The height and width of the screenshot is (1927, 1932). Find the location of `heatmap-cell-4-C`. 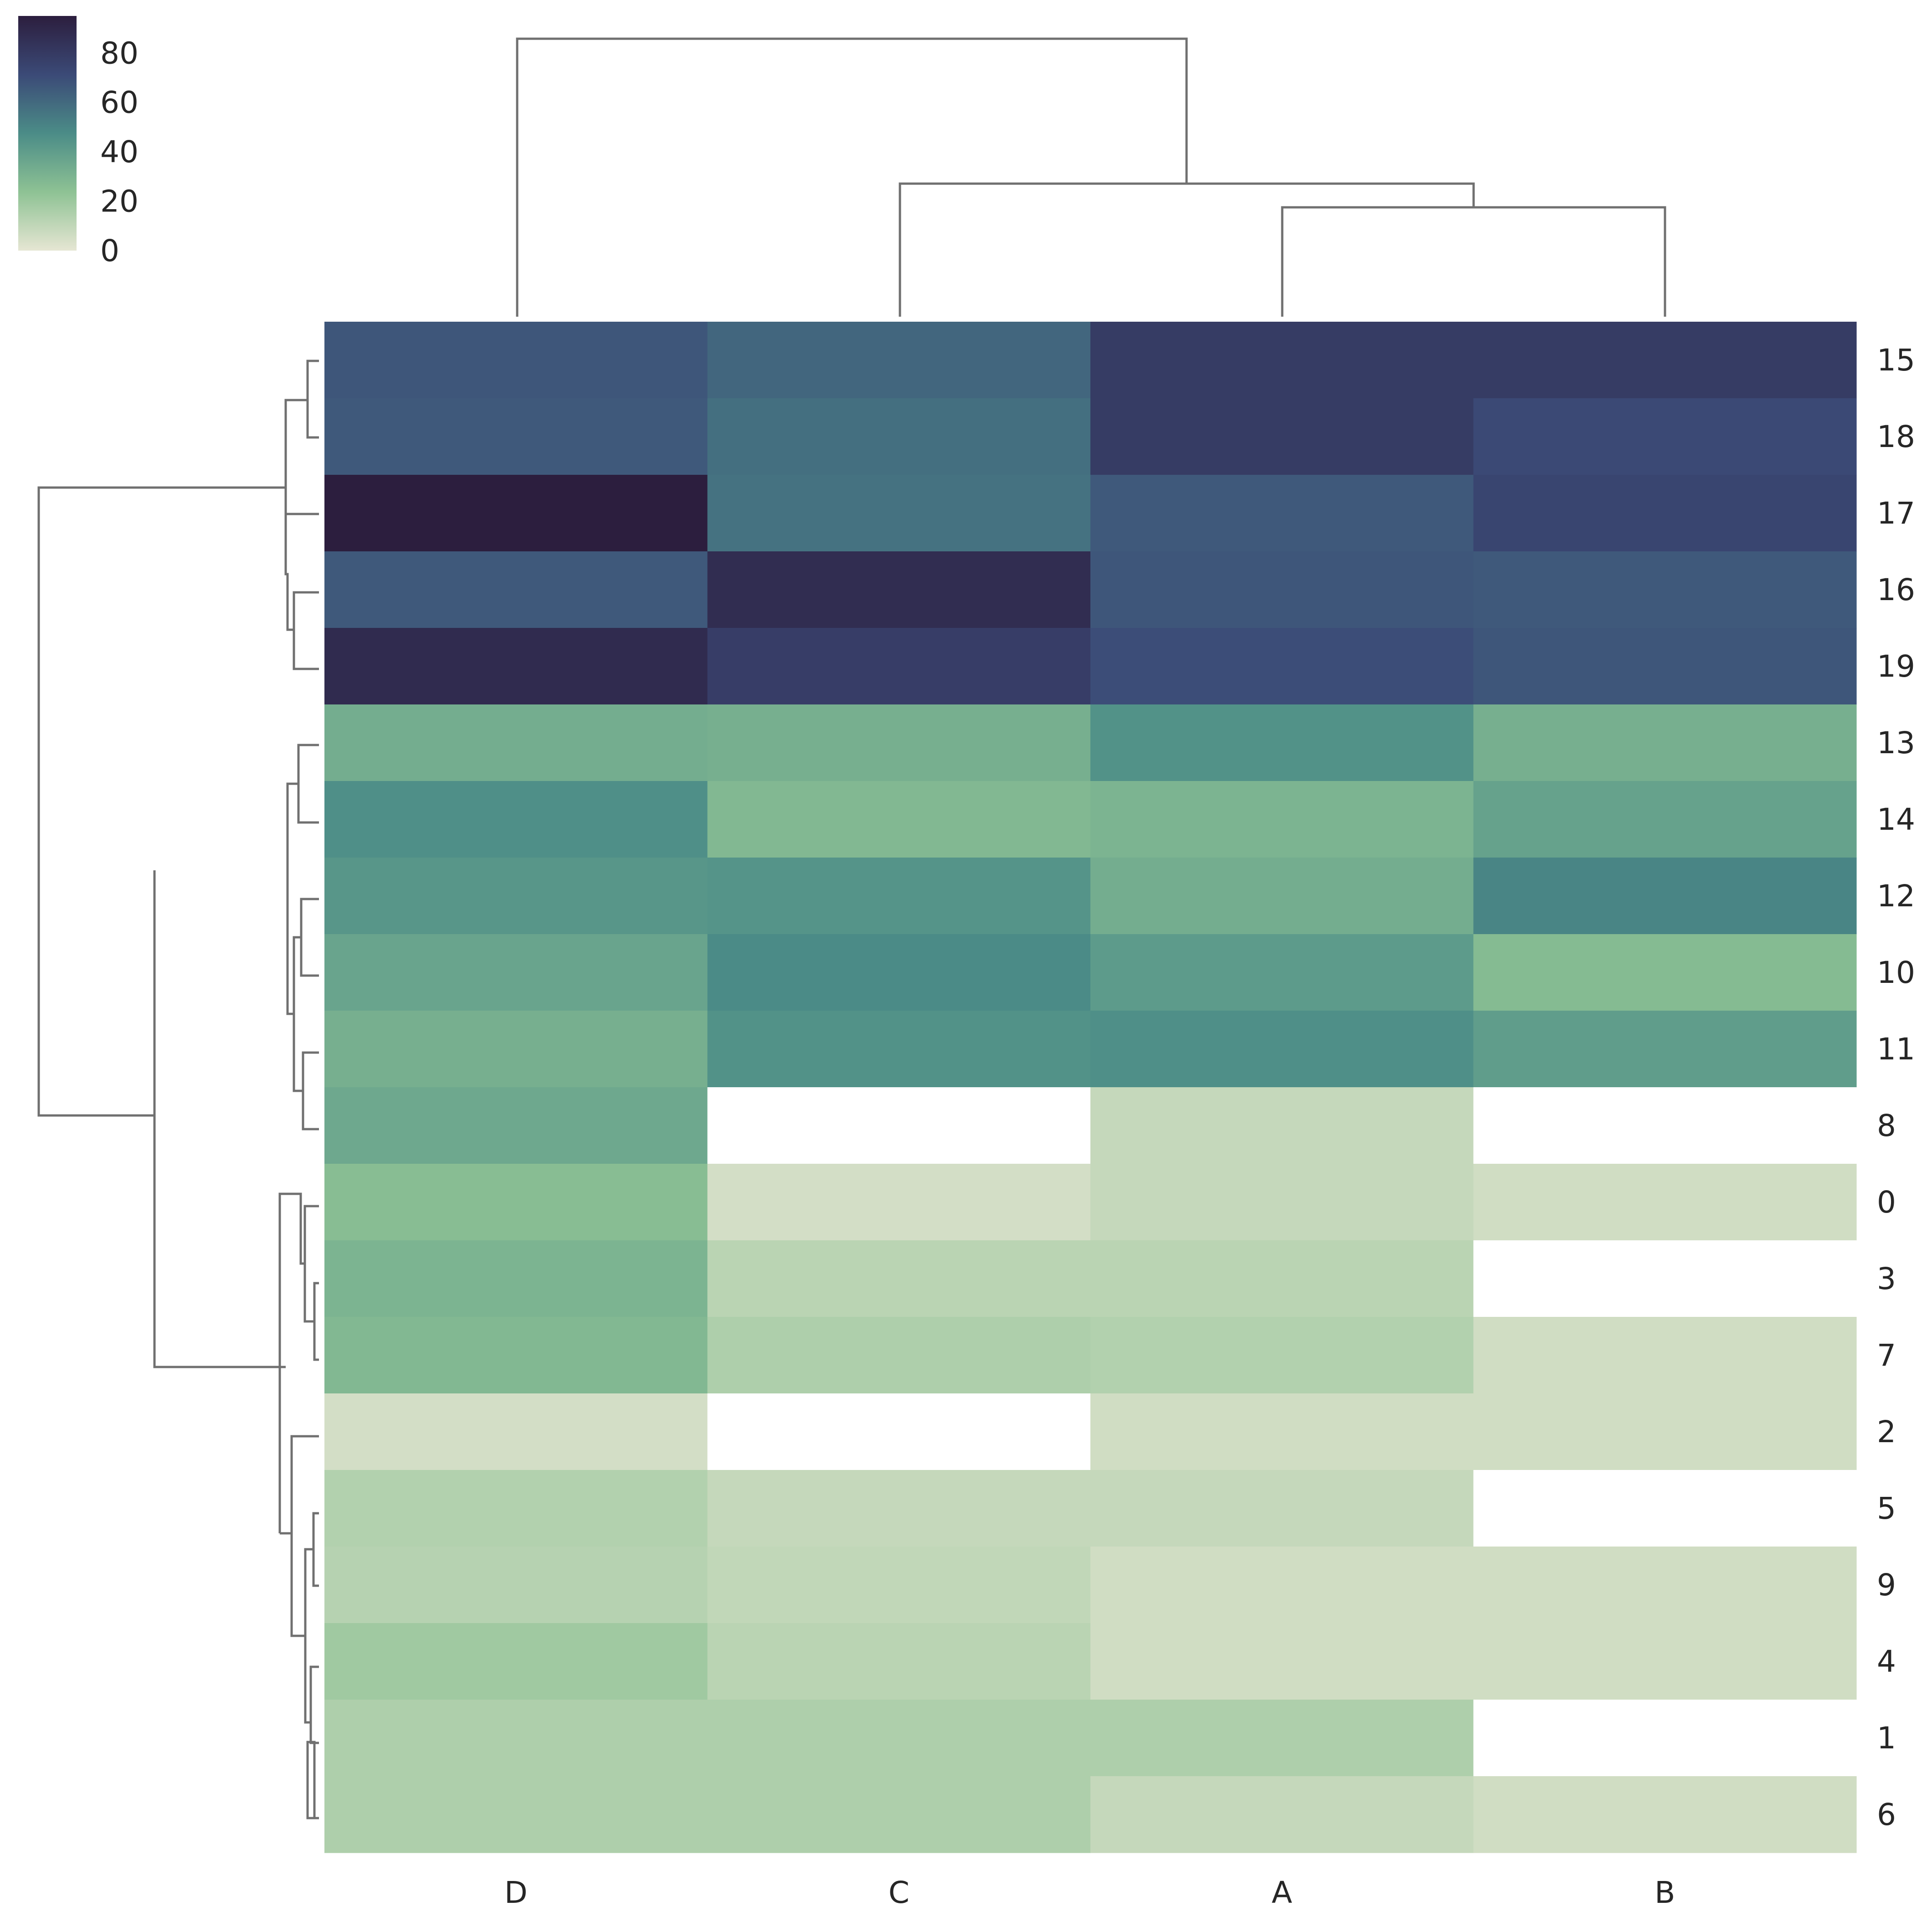

heatmap-cell-4-C is located at coordinates (899, 1661).